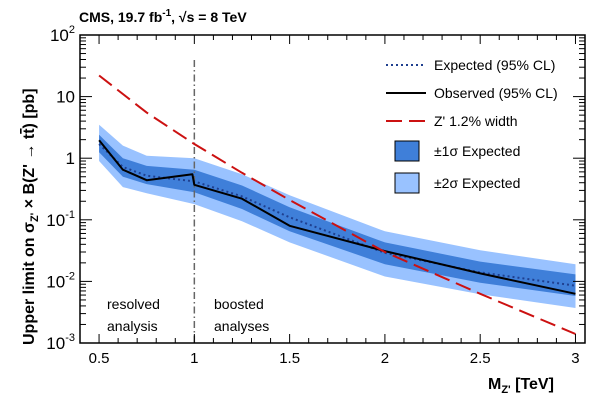 The height and width of the screenshot is (394, 595). Describe the element at coordinates (70, 276) in the screenshot. I see `y-tick-exponent: -2` at that location.